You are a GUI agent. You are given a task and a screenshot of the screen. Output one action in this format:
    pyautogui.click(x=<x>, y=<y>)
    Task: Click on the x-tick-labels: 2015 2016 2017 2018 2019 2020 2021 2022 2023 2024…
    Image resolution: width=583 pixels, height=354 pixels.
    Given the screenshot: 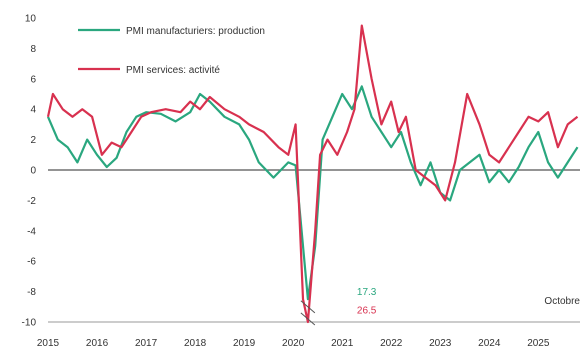 What is the action you would take?
    pyautogui.click(x=293, y=343)
    